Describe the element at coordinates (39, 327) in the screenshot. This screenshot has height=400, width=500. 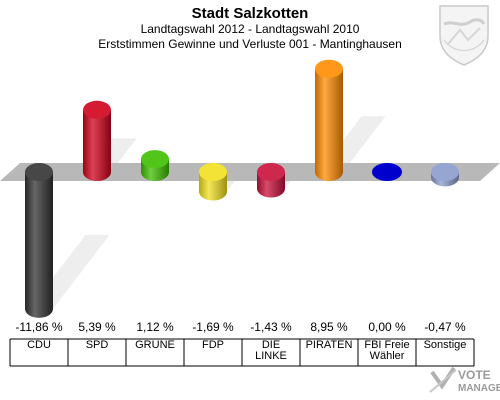
I see `value-label: -11,86 %` at that location.